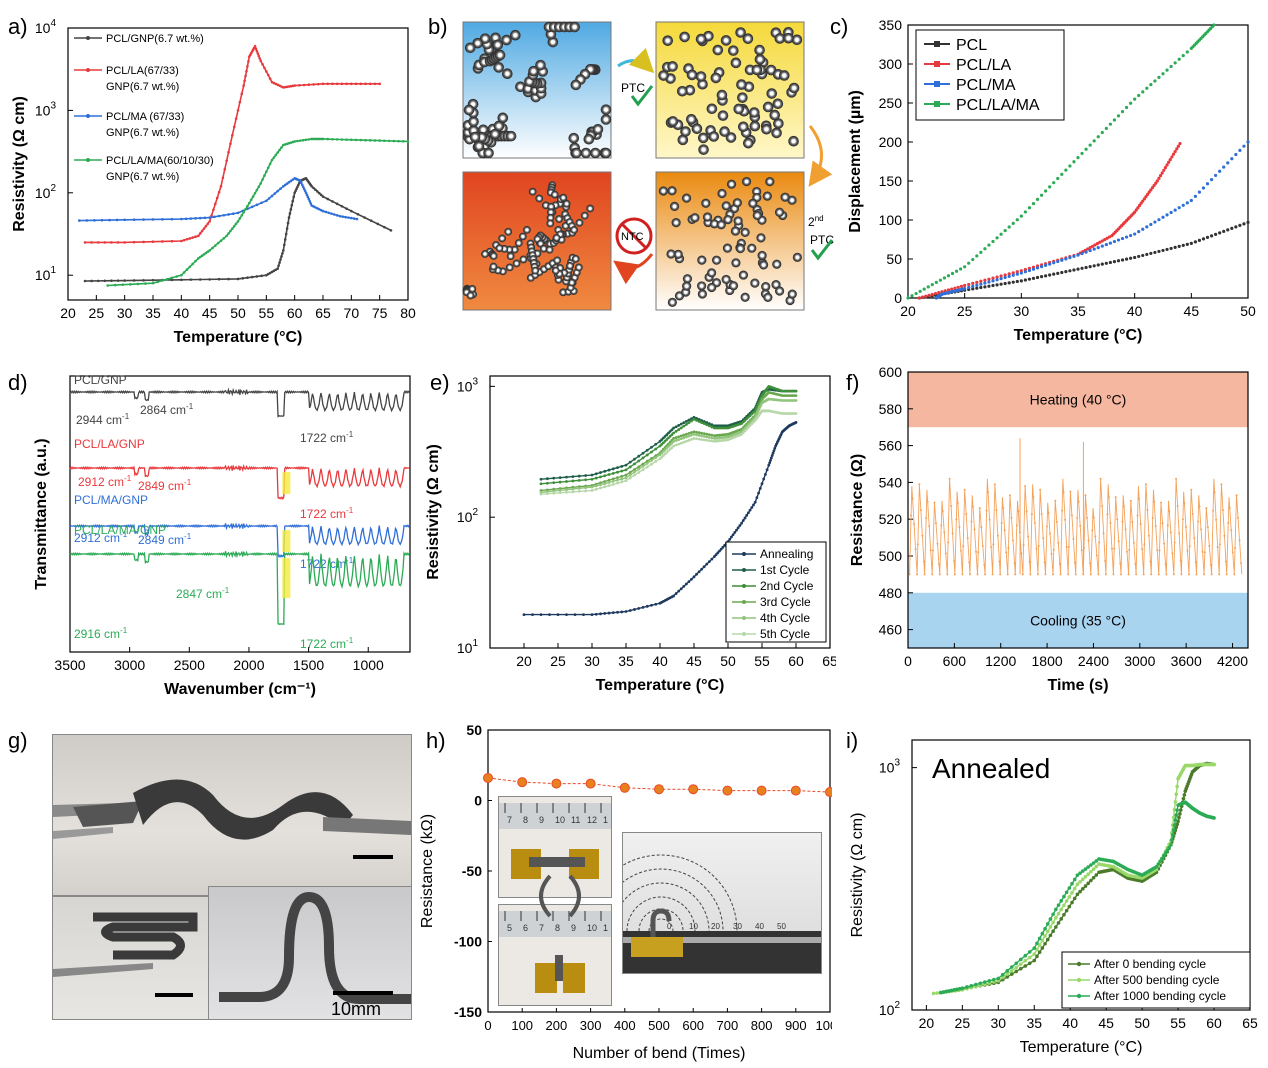 This screenshot has width=1268, height=1068. Describe the element at coordinates (474, 730) in the screenshot. I see `y-tick-label: 50` at that location.